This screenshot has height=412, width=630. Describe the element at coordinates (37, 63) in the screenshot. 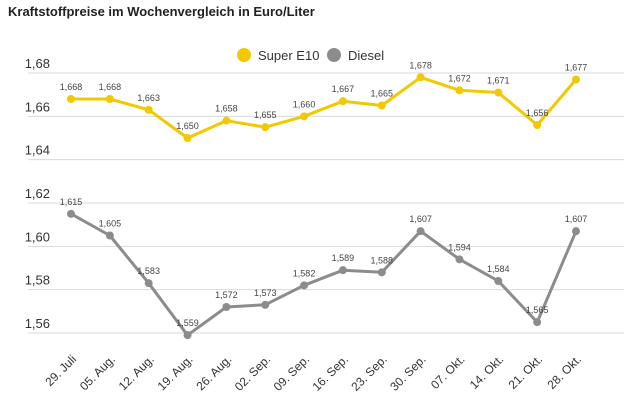

I see `y-tick-label: 1,68` at that location.